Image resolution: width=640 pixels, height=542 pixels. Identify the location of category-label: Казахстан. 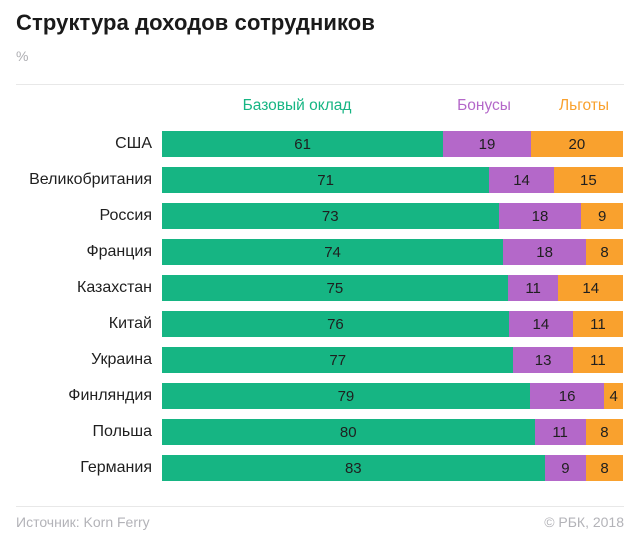
(114, 287).